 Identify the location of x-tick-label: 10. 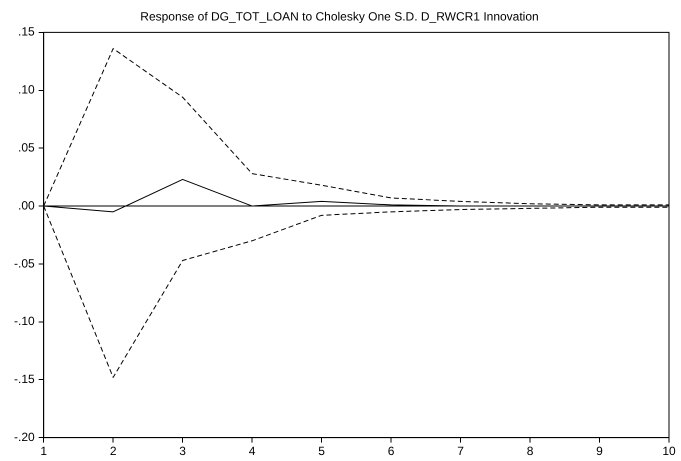
(669, 451).